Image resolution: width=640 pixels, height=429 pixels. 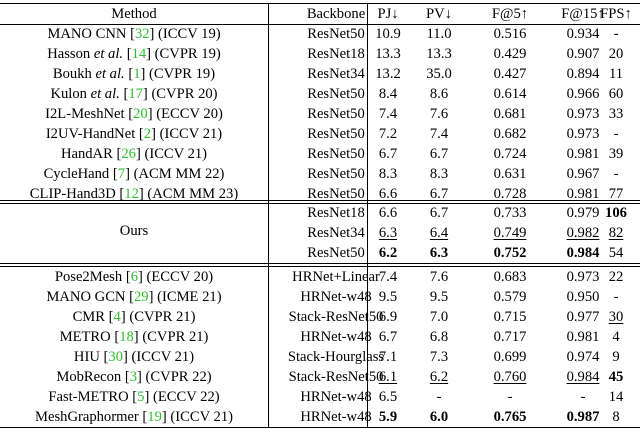 I want to click on f5-cell: 0.427, so click(x=510, y=74).